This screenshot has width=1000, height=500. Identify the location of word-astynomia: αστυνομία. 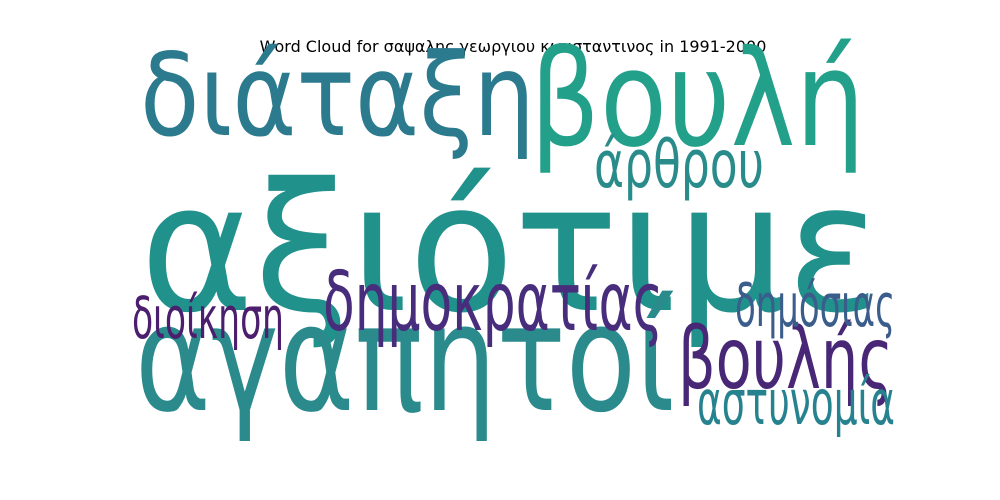
(796, 402).